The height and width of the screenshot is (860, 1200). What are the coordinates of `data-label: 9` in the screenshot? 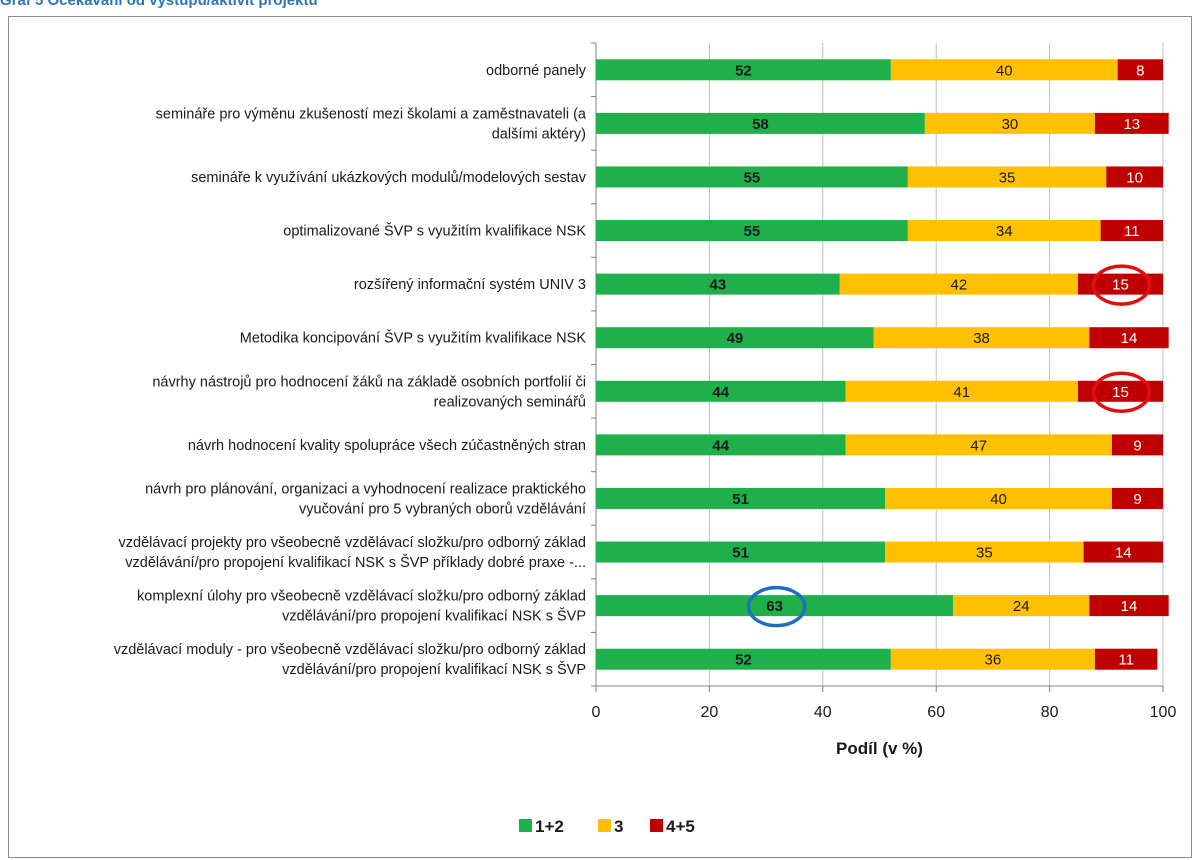 It's located at (1137, 499).